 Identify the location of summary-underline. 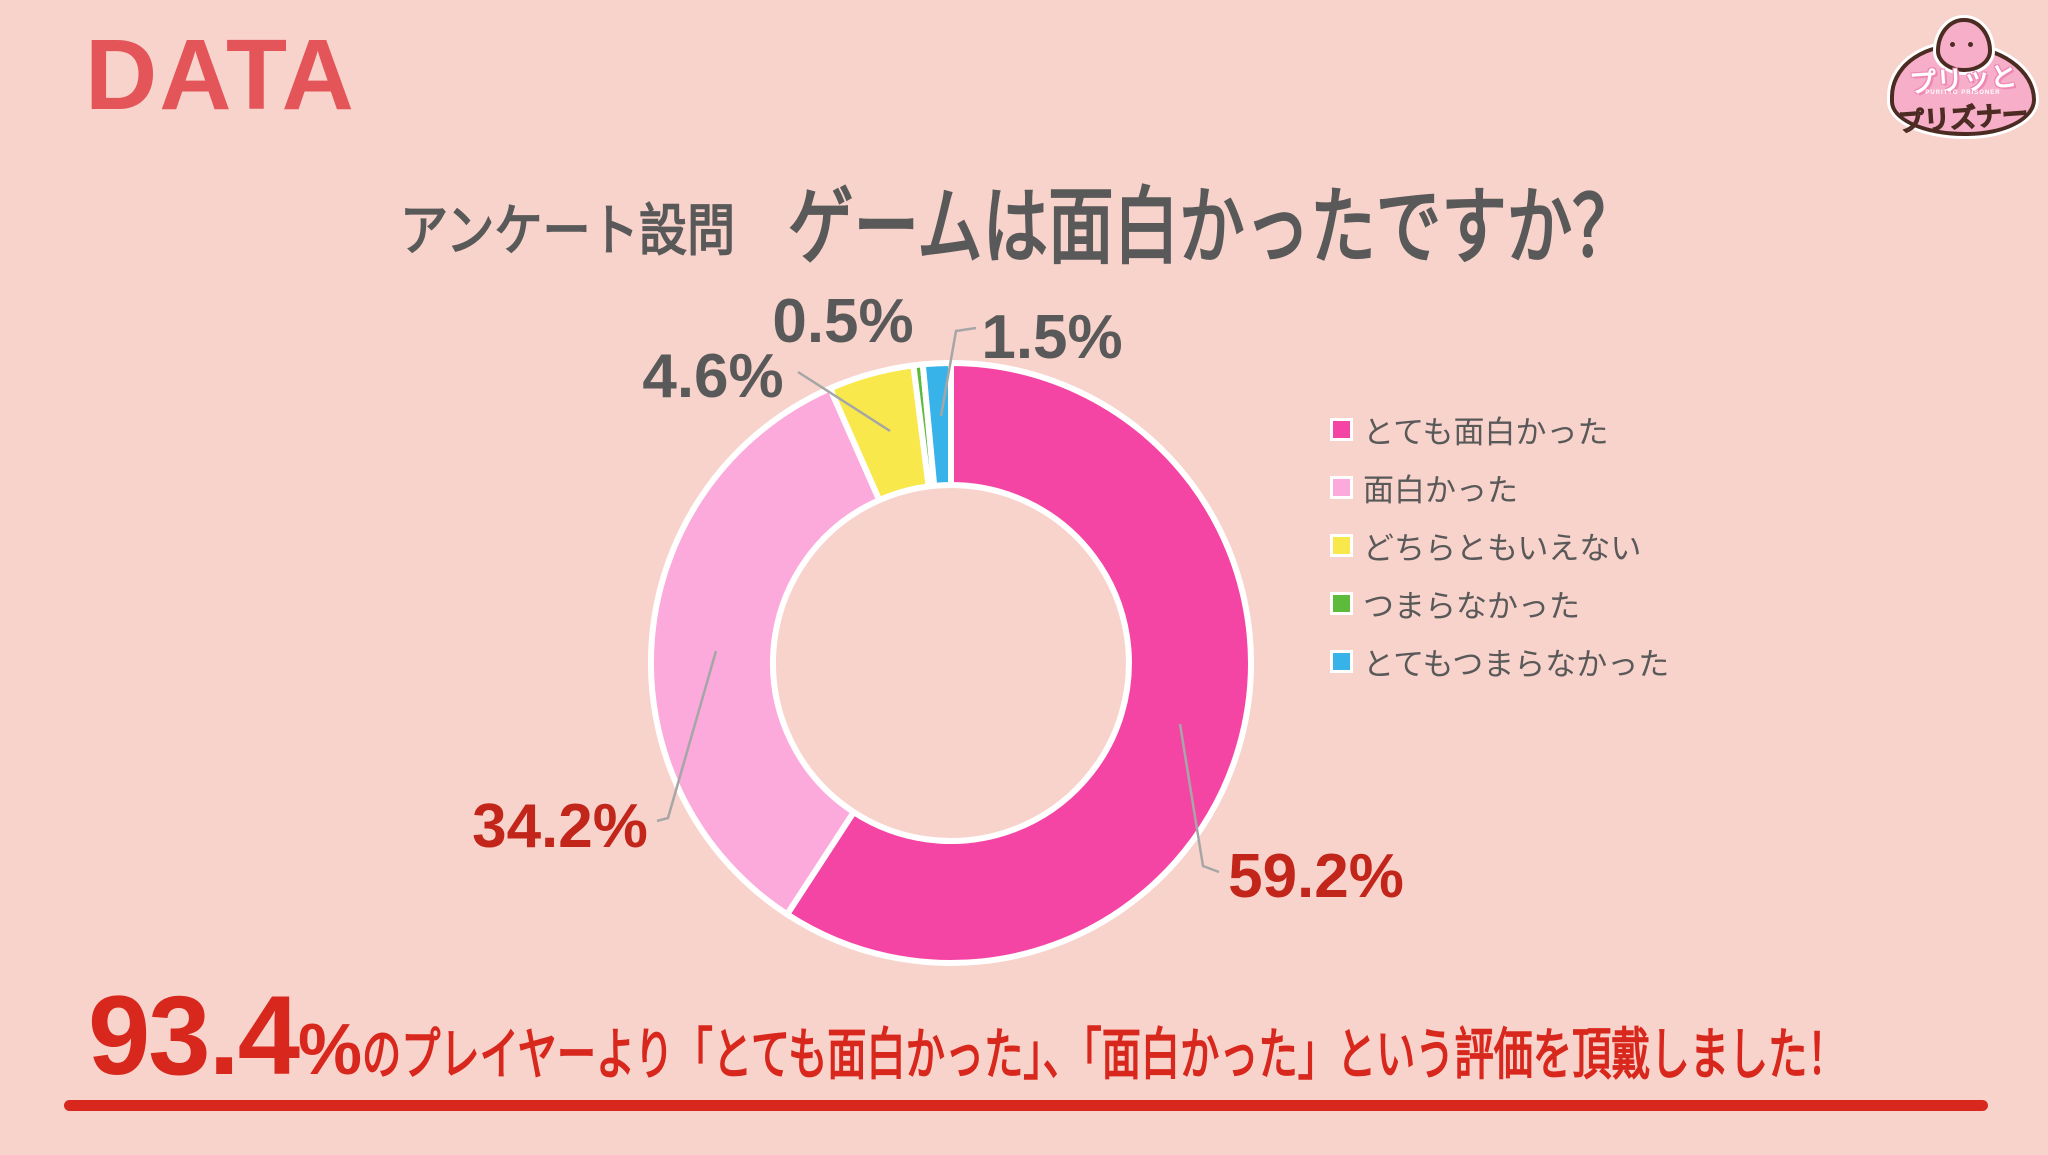
(1026, 1105).